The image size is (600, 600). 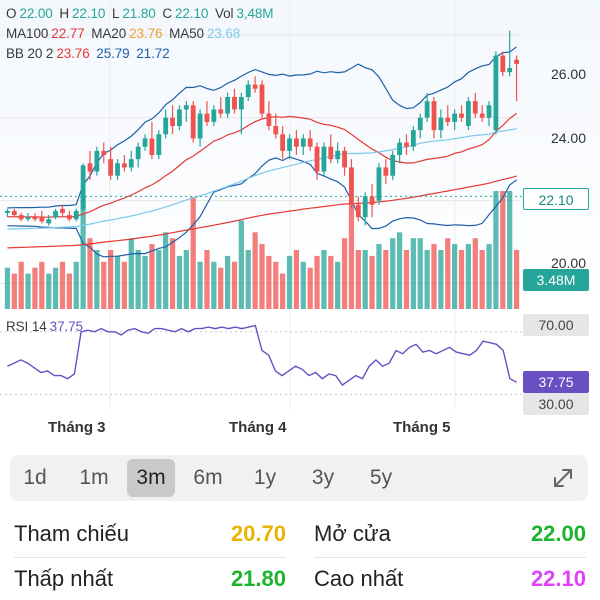 I want to click on reference-price-label: Tham chiếu, so click(x=71, y=533).